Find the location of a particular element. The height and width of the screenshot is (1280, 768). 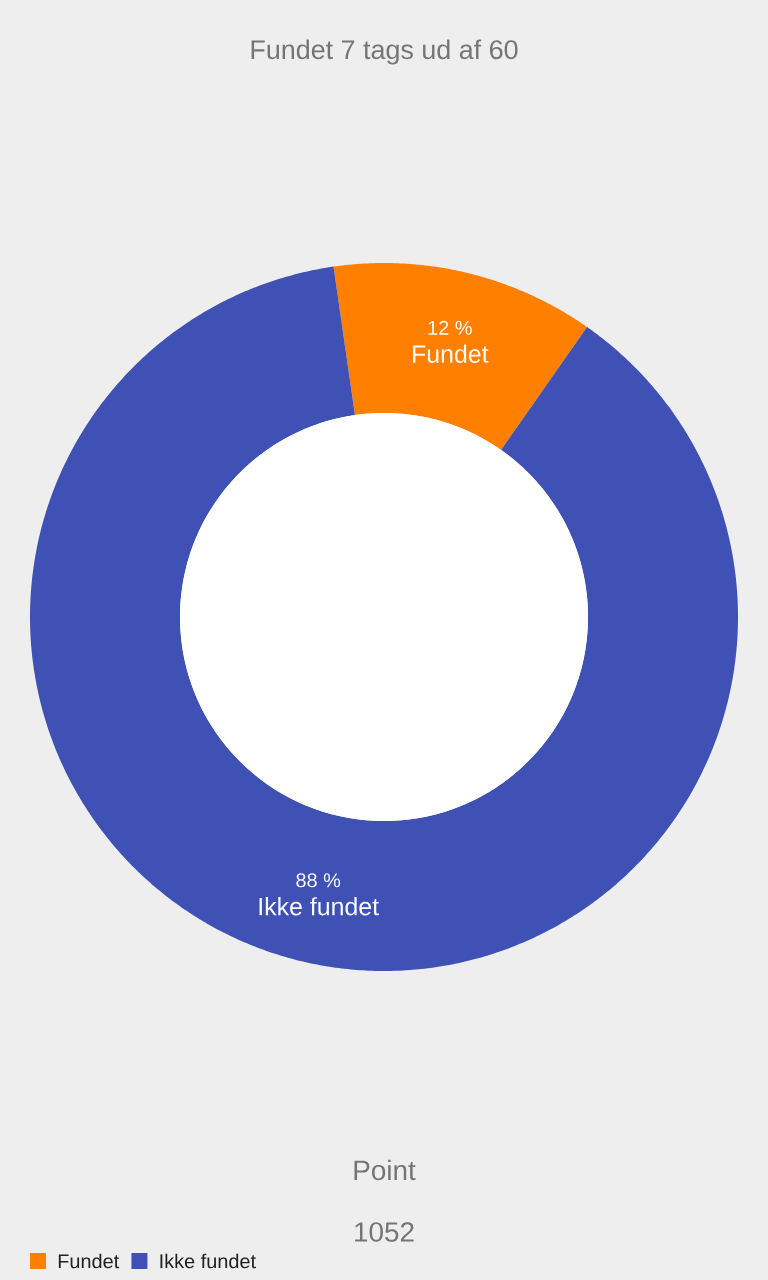

slice-label: Fundet is located at coordinates (451, 353).